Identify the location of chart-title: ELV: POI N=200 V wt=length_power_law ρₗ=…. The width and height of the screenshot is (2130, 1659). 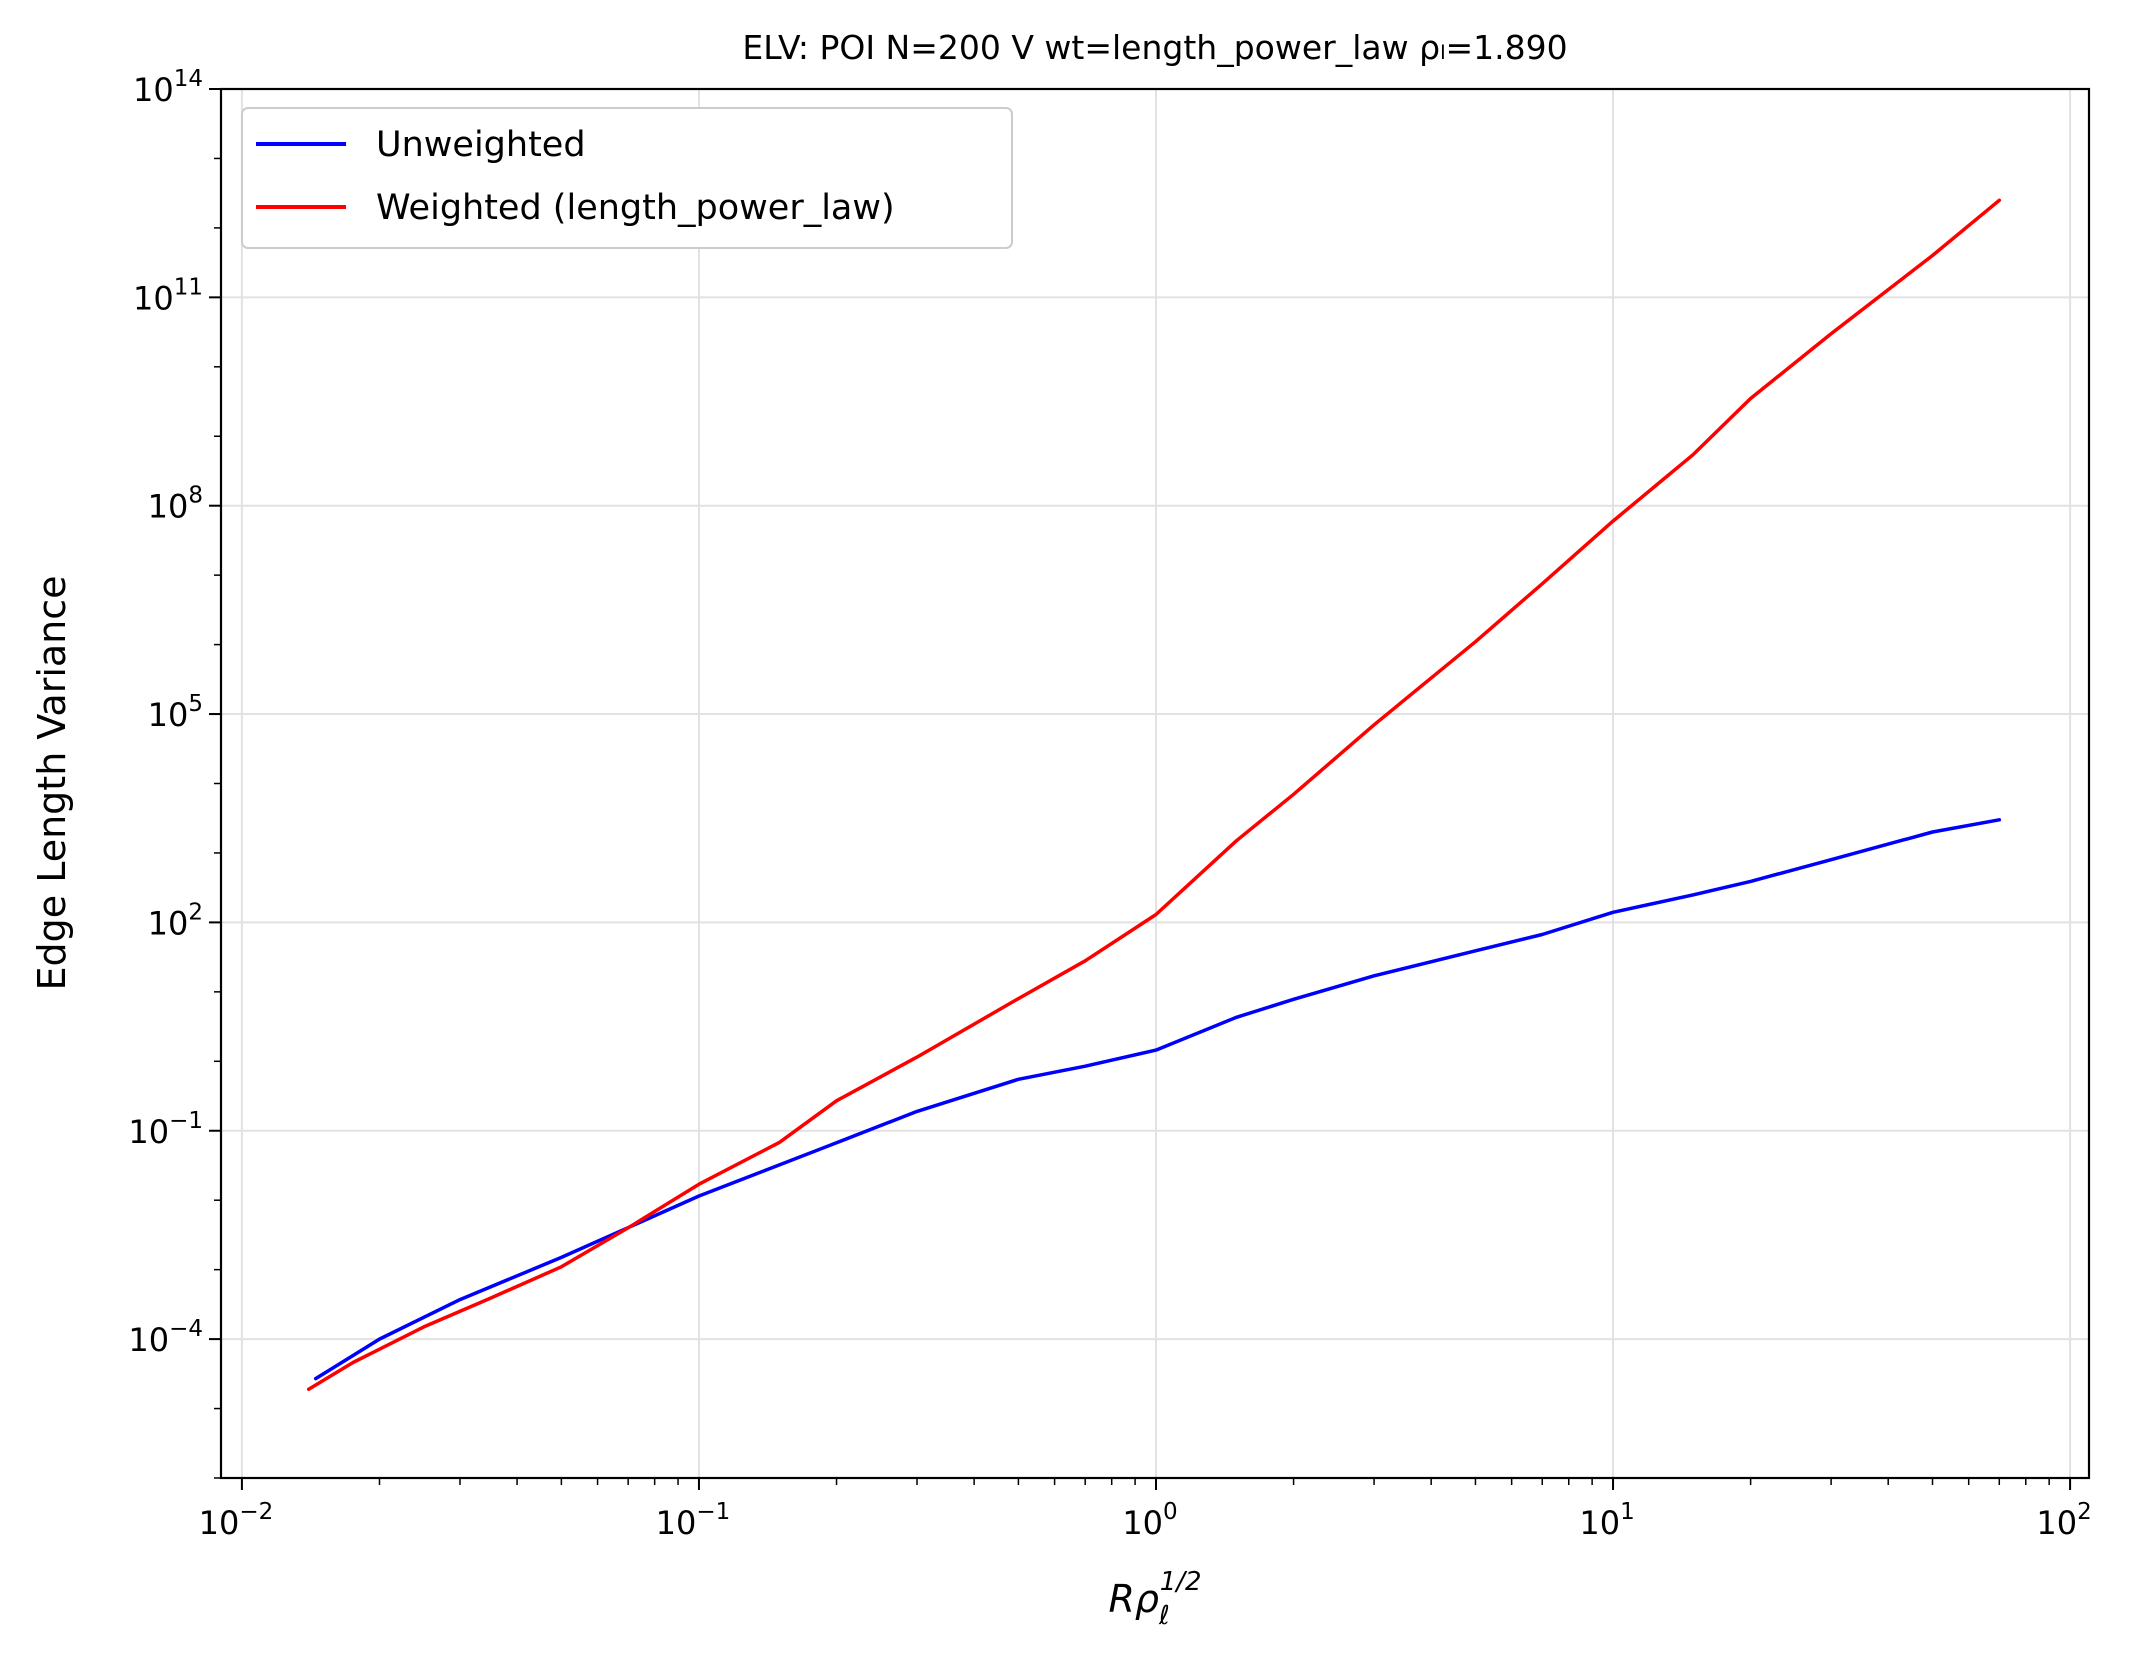
(1154, 47).